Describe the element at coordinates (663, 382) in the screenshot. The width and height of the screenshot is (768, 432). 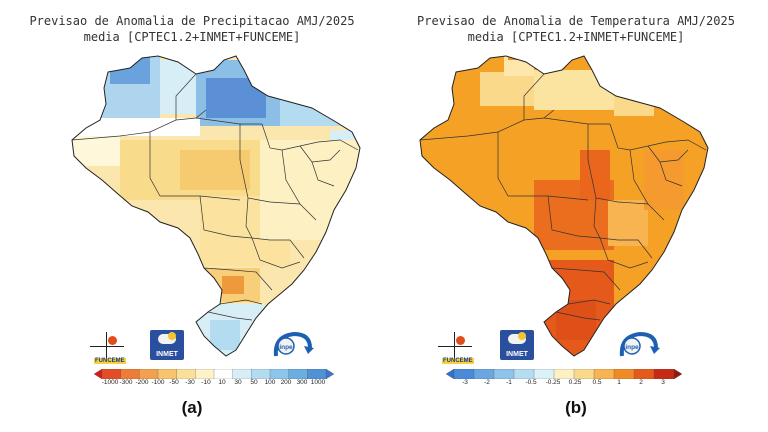
I see `temperature-colorbar-tick: 3` at that location.